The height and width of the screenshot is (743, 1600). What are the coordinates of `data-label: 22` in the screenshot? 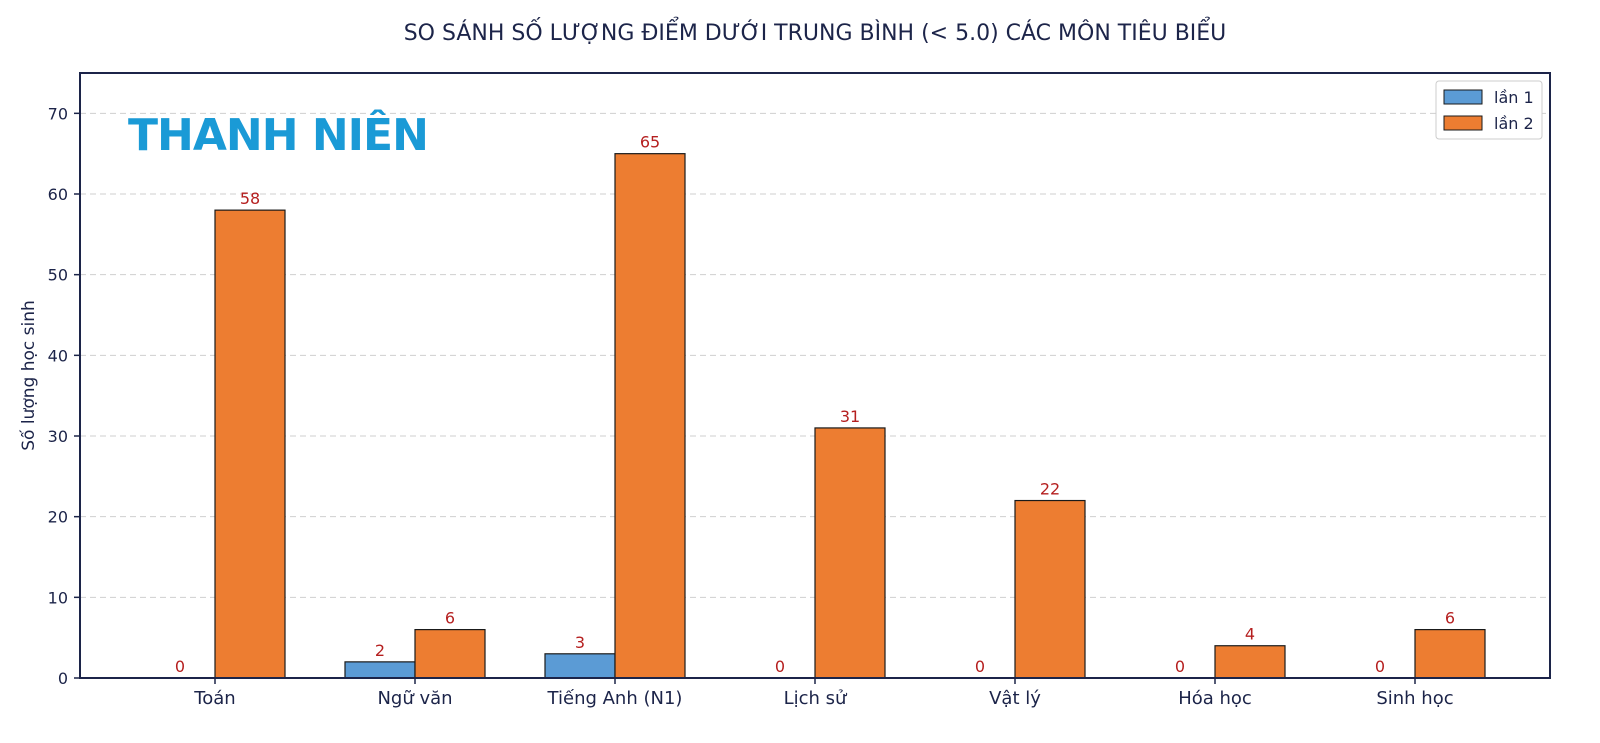 It's located at (1050, 489).